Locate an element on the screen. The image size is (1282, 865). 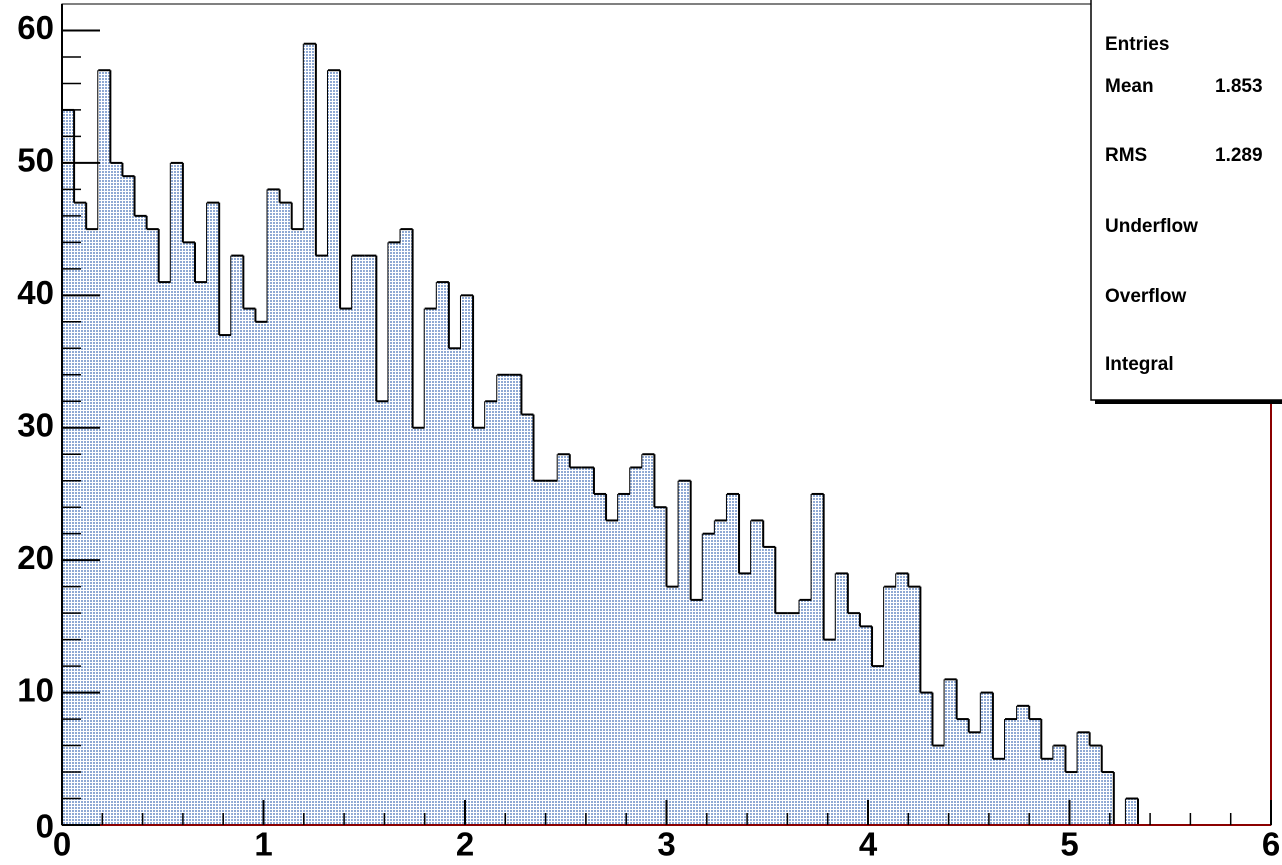
stat-label: RMS is located at coordinates (1126, 155).